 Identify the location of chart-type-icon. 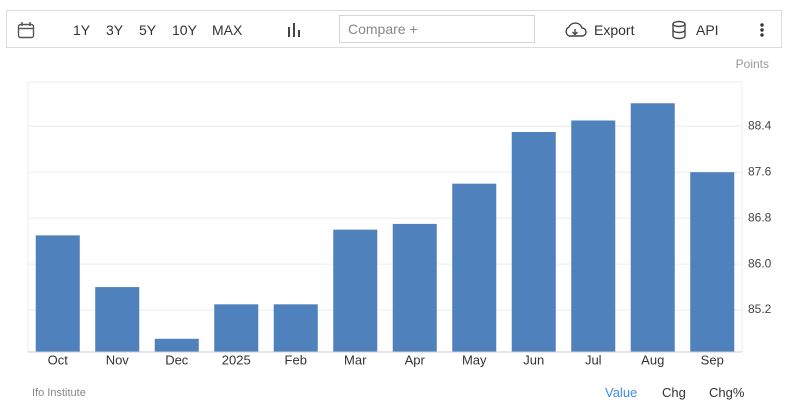
(294, 30).